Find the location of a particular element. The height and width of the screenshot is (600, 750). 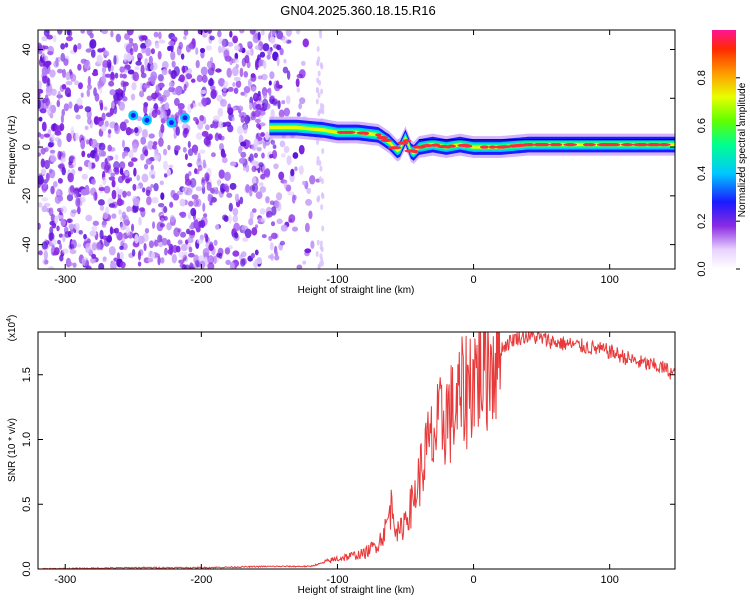

snr-scale-label: (x104) is located at coordinates (12, 328).